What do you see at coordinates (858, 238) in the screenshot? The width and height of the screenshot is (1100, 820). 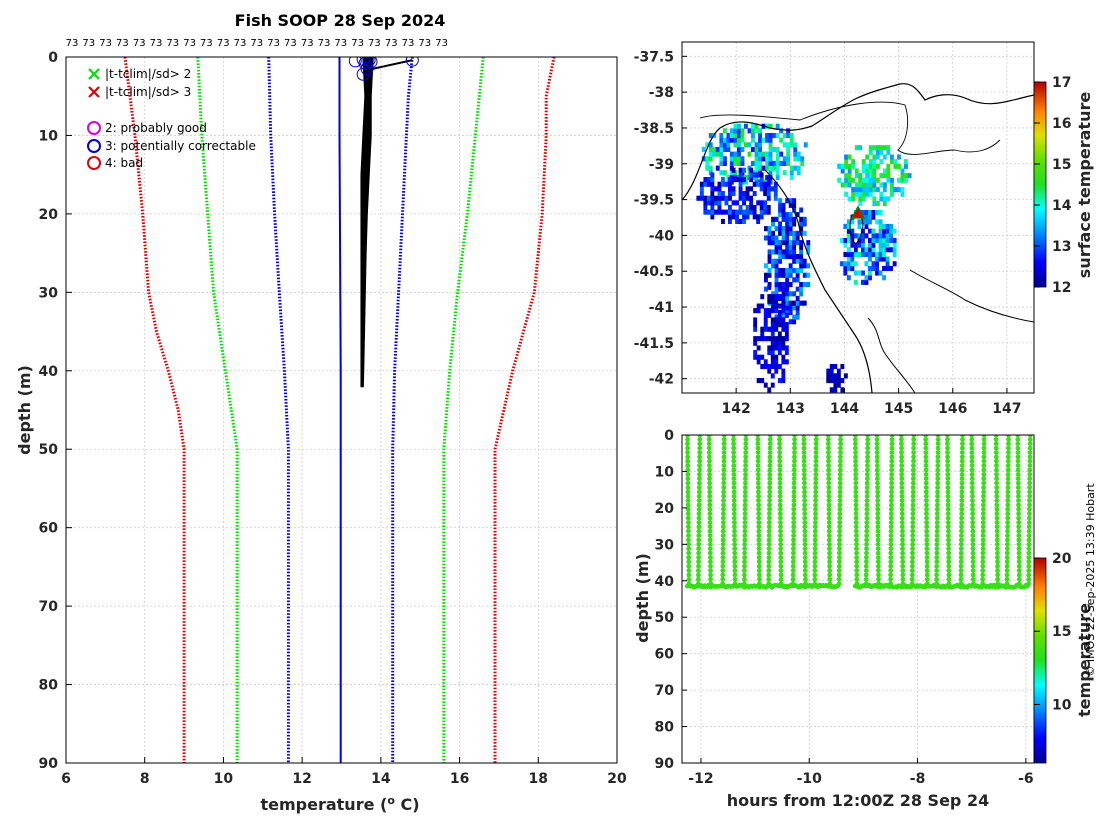 I see `map-content` at bounding box center [858, 238].